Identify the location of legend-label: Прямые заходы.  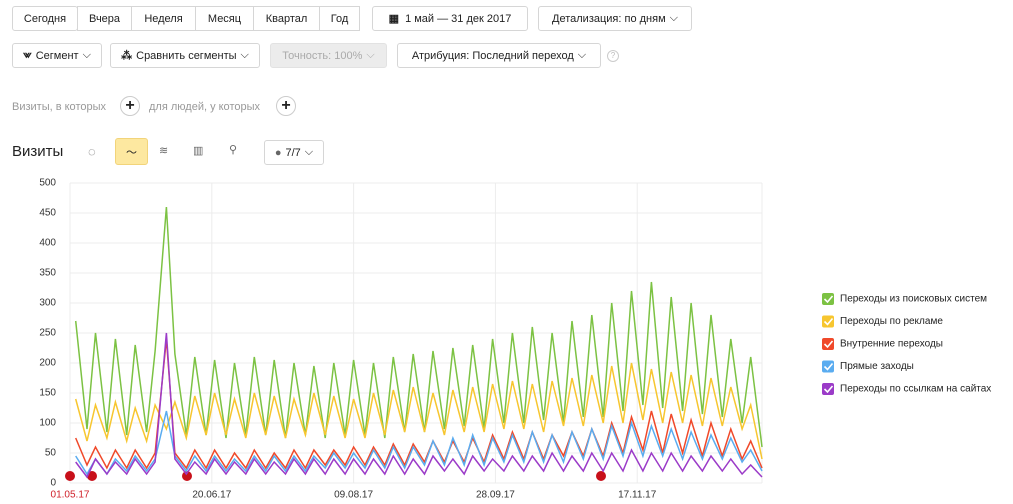
(877, 366).